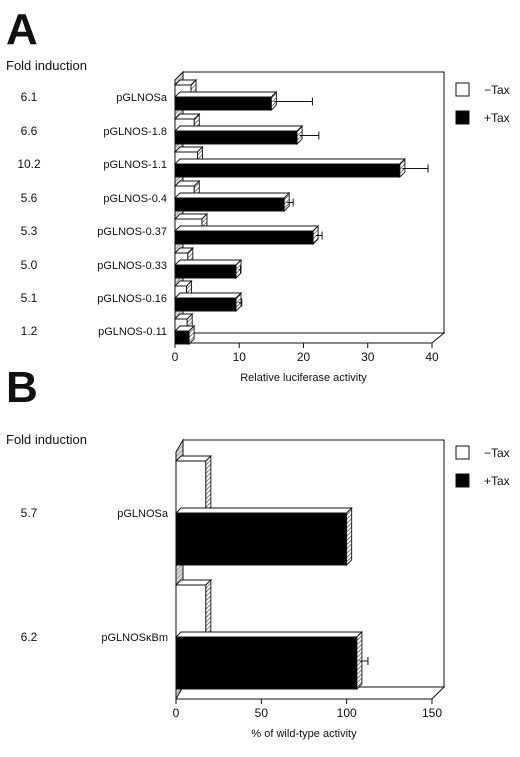 The height and width of the screenshot is (757, 520). I want to click on panel-b-category-label-pglnosa: pGLNOSa, so click(143, 514).